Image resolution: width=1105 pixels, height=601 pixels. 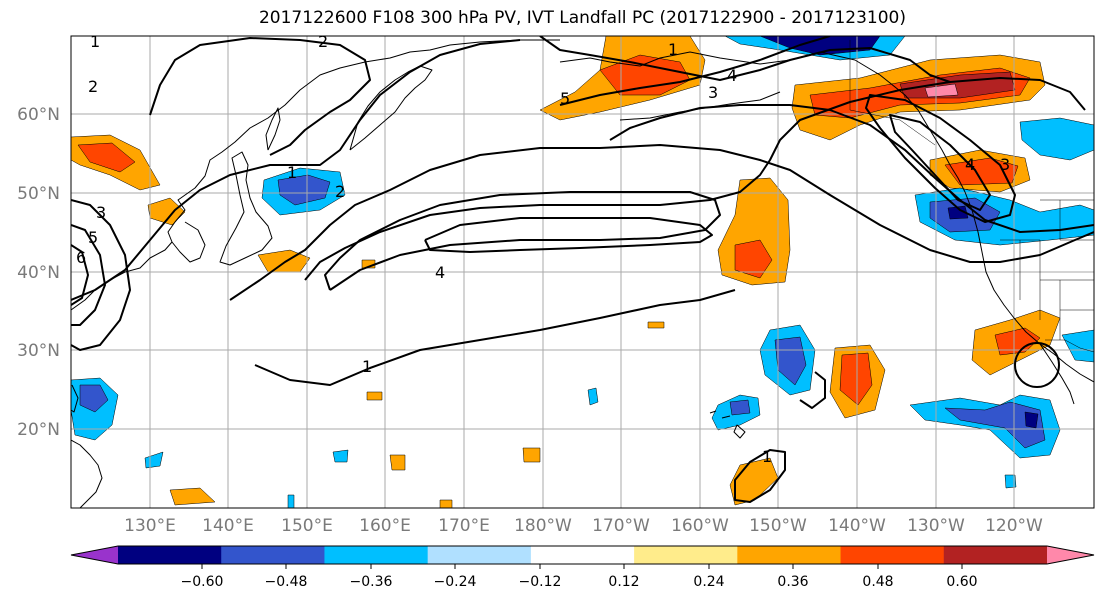 What do you see at coordinates (727, 424) in the screenshot?
I see `coastline-hawaii` at bounding box center [727, 424].